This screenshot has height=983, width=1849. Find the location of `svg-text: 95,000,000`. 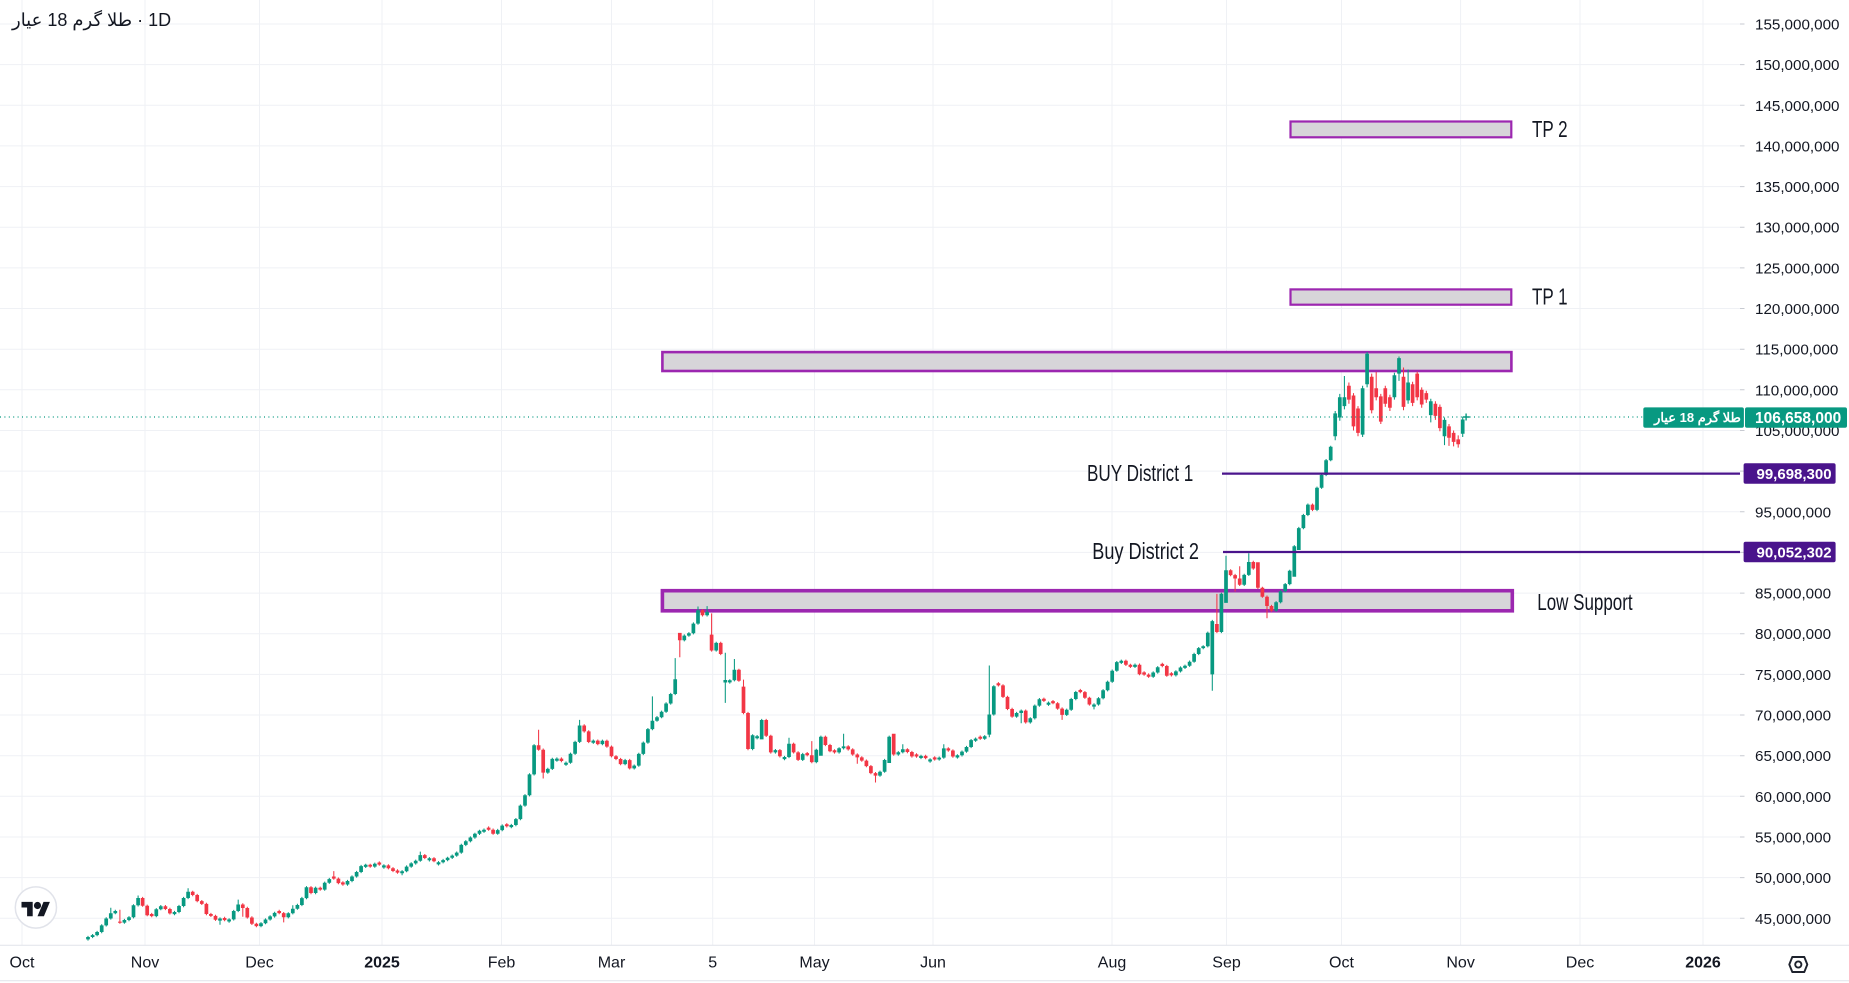

svg-text: 95,000,000 is located at coordinates (1793, 512).